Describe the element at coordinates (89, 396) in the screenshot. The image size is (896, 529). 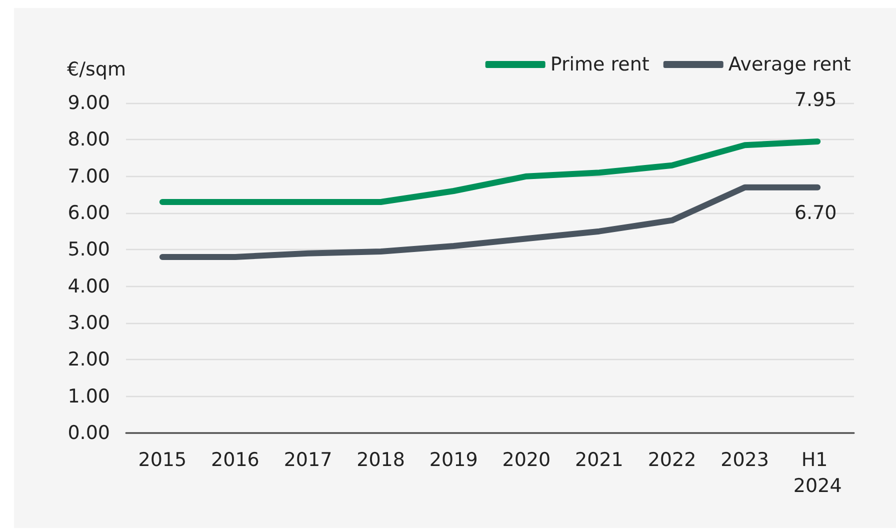
I see `y-tick-label: 1.00` at that location.